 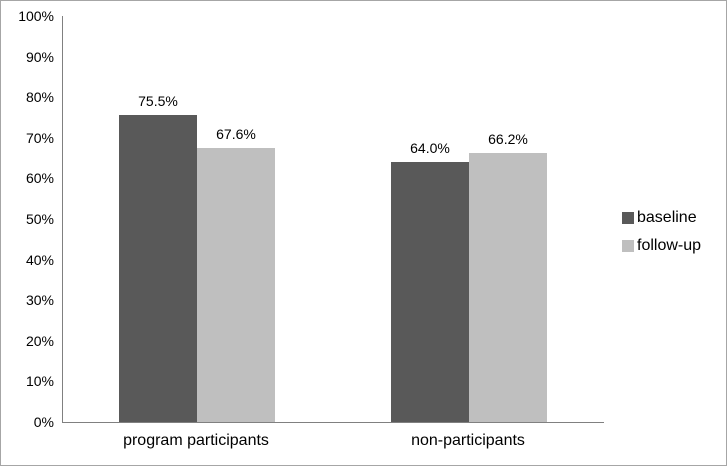 What do you see at coordinates (39, 56) in the screenshot?
I see `y-tick-label: 90%` at bounding box center [39, 56].